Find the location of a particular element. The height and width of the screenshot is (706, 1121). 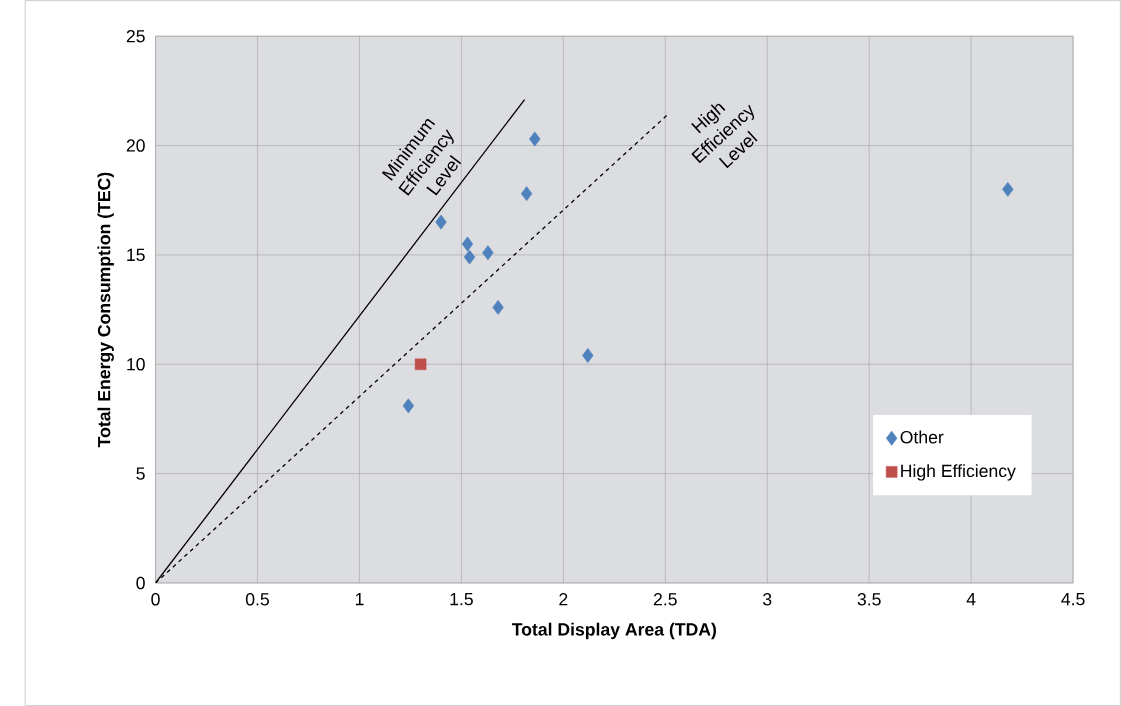

y-tick-label: 20 is located at coordinates (135, 145).